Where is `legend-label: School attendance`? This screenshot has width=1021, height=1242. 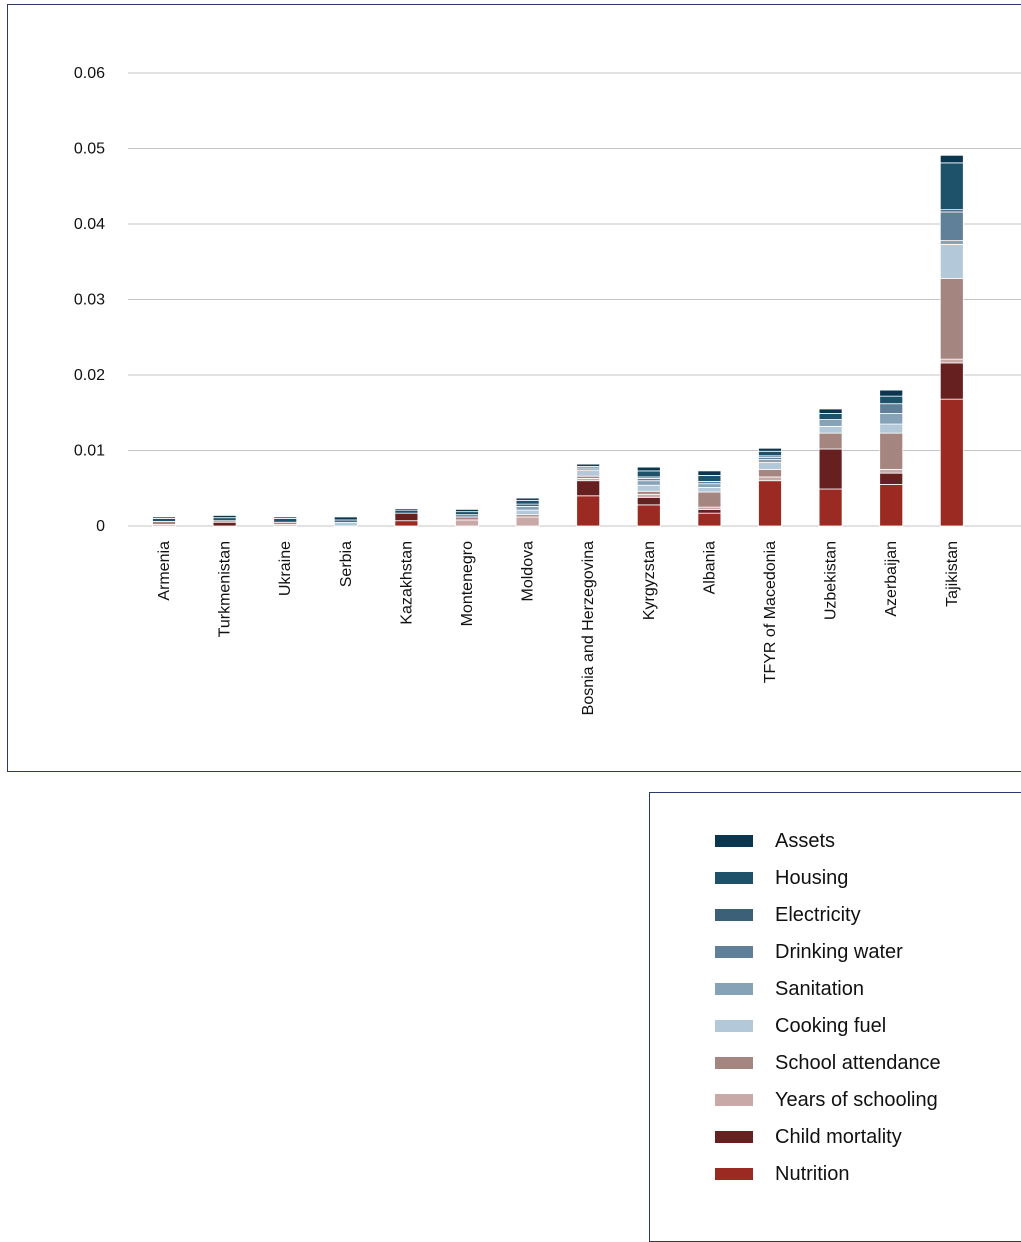
legend-label: School attendance is located at coordinates (858, 1062).